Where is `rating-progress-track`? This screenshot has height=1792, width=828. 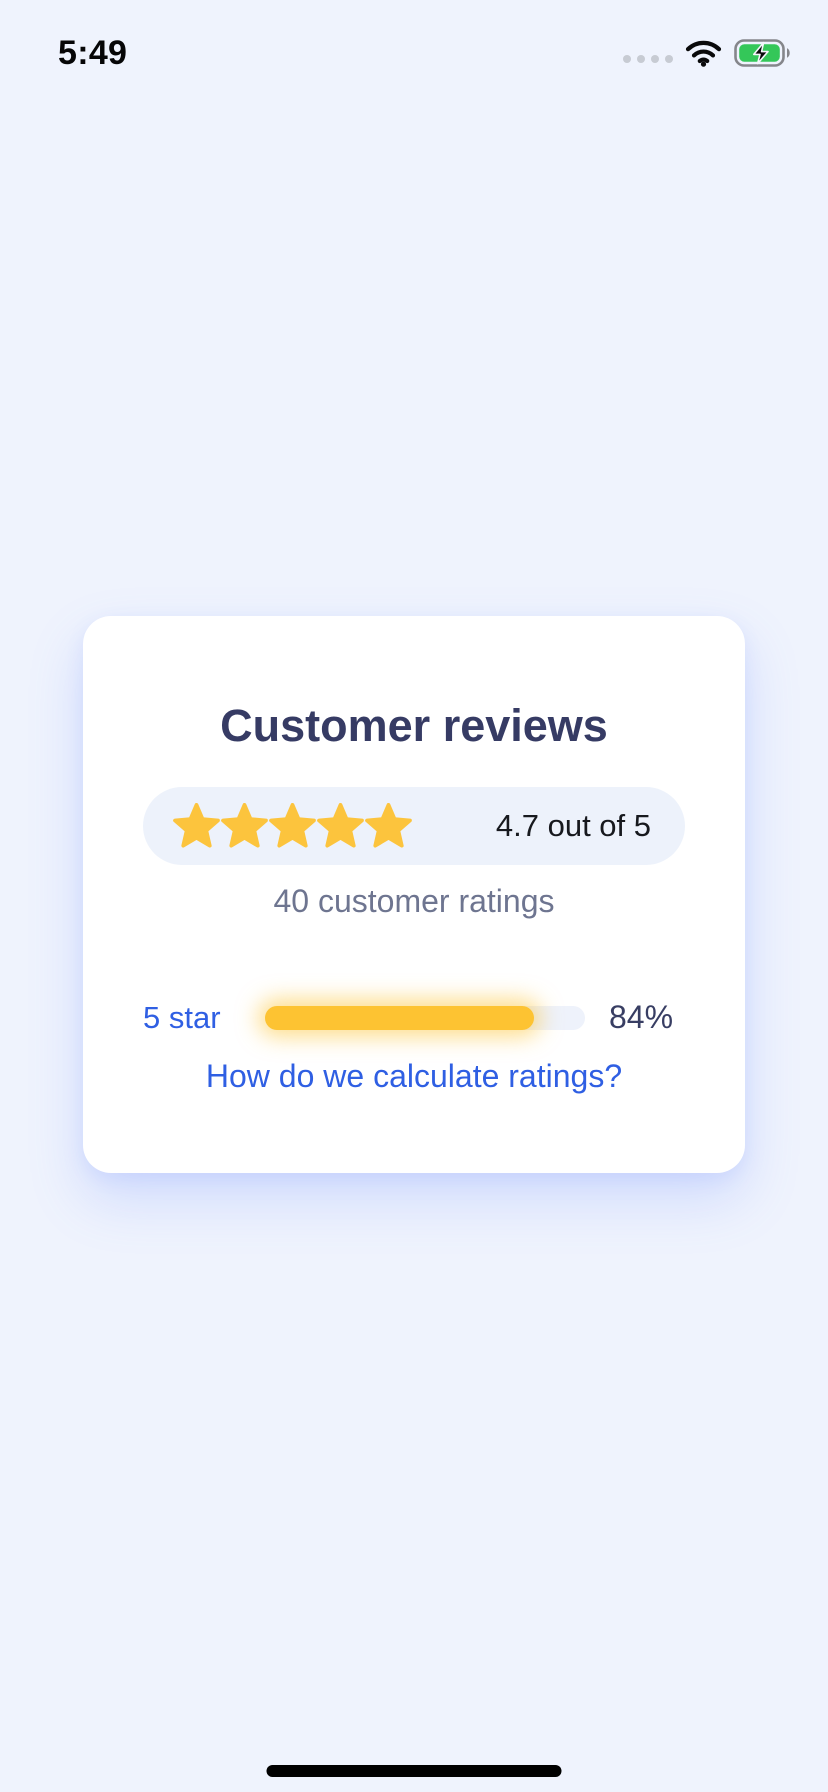
rating-progress-track is located at coordinates (425, 1017).